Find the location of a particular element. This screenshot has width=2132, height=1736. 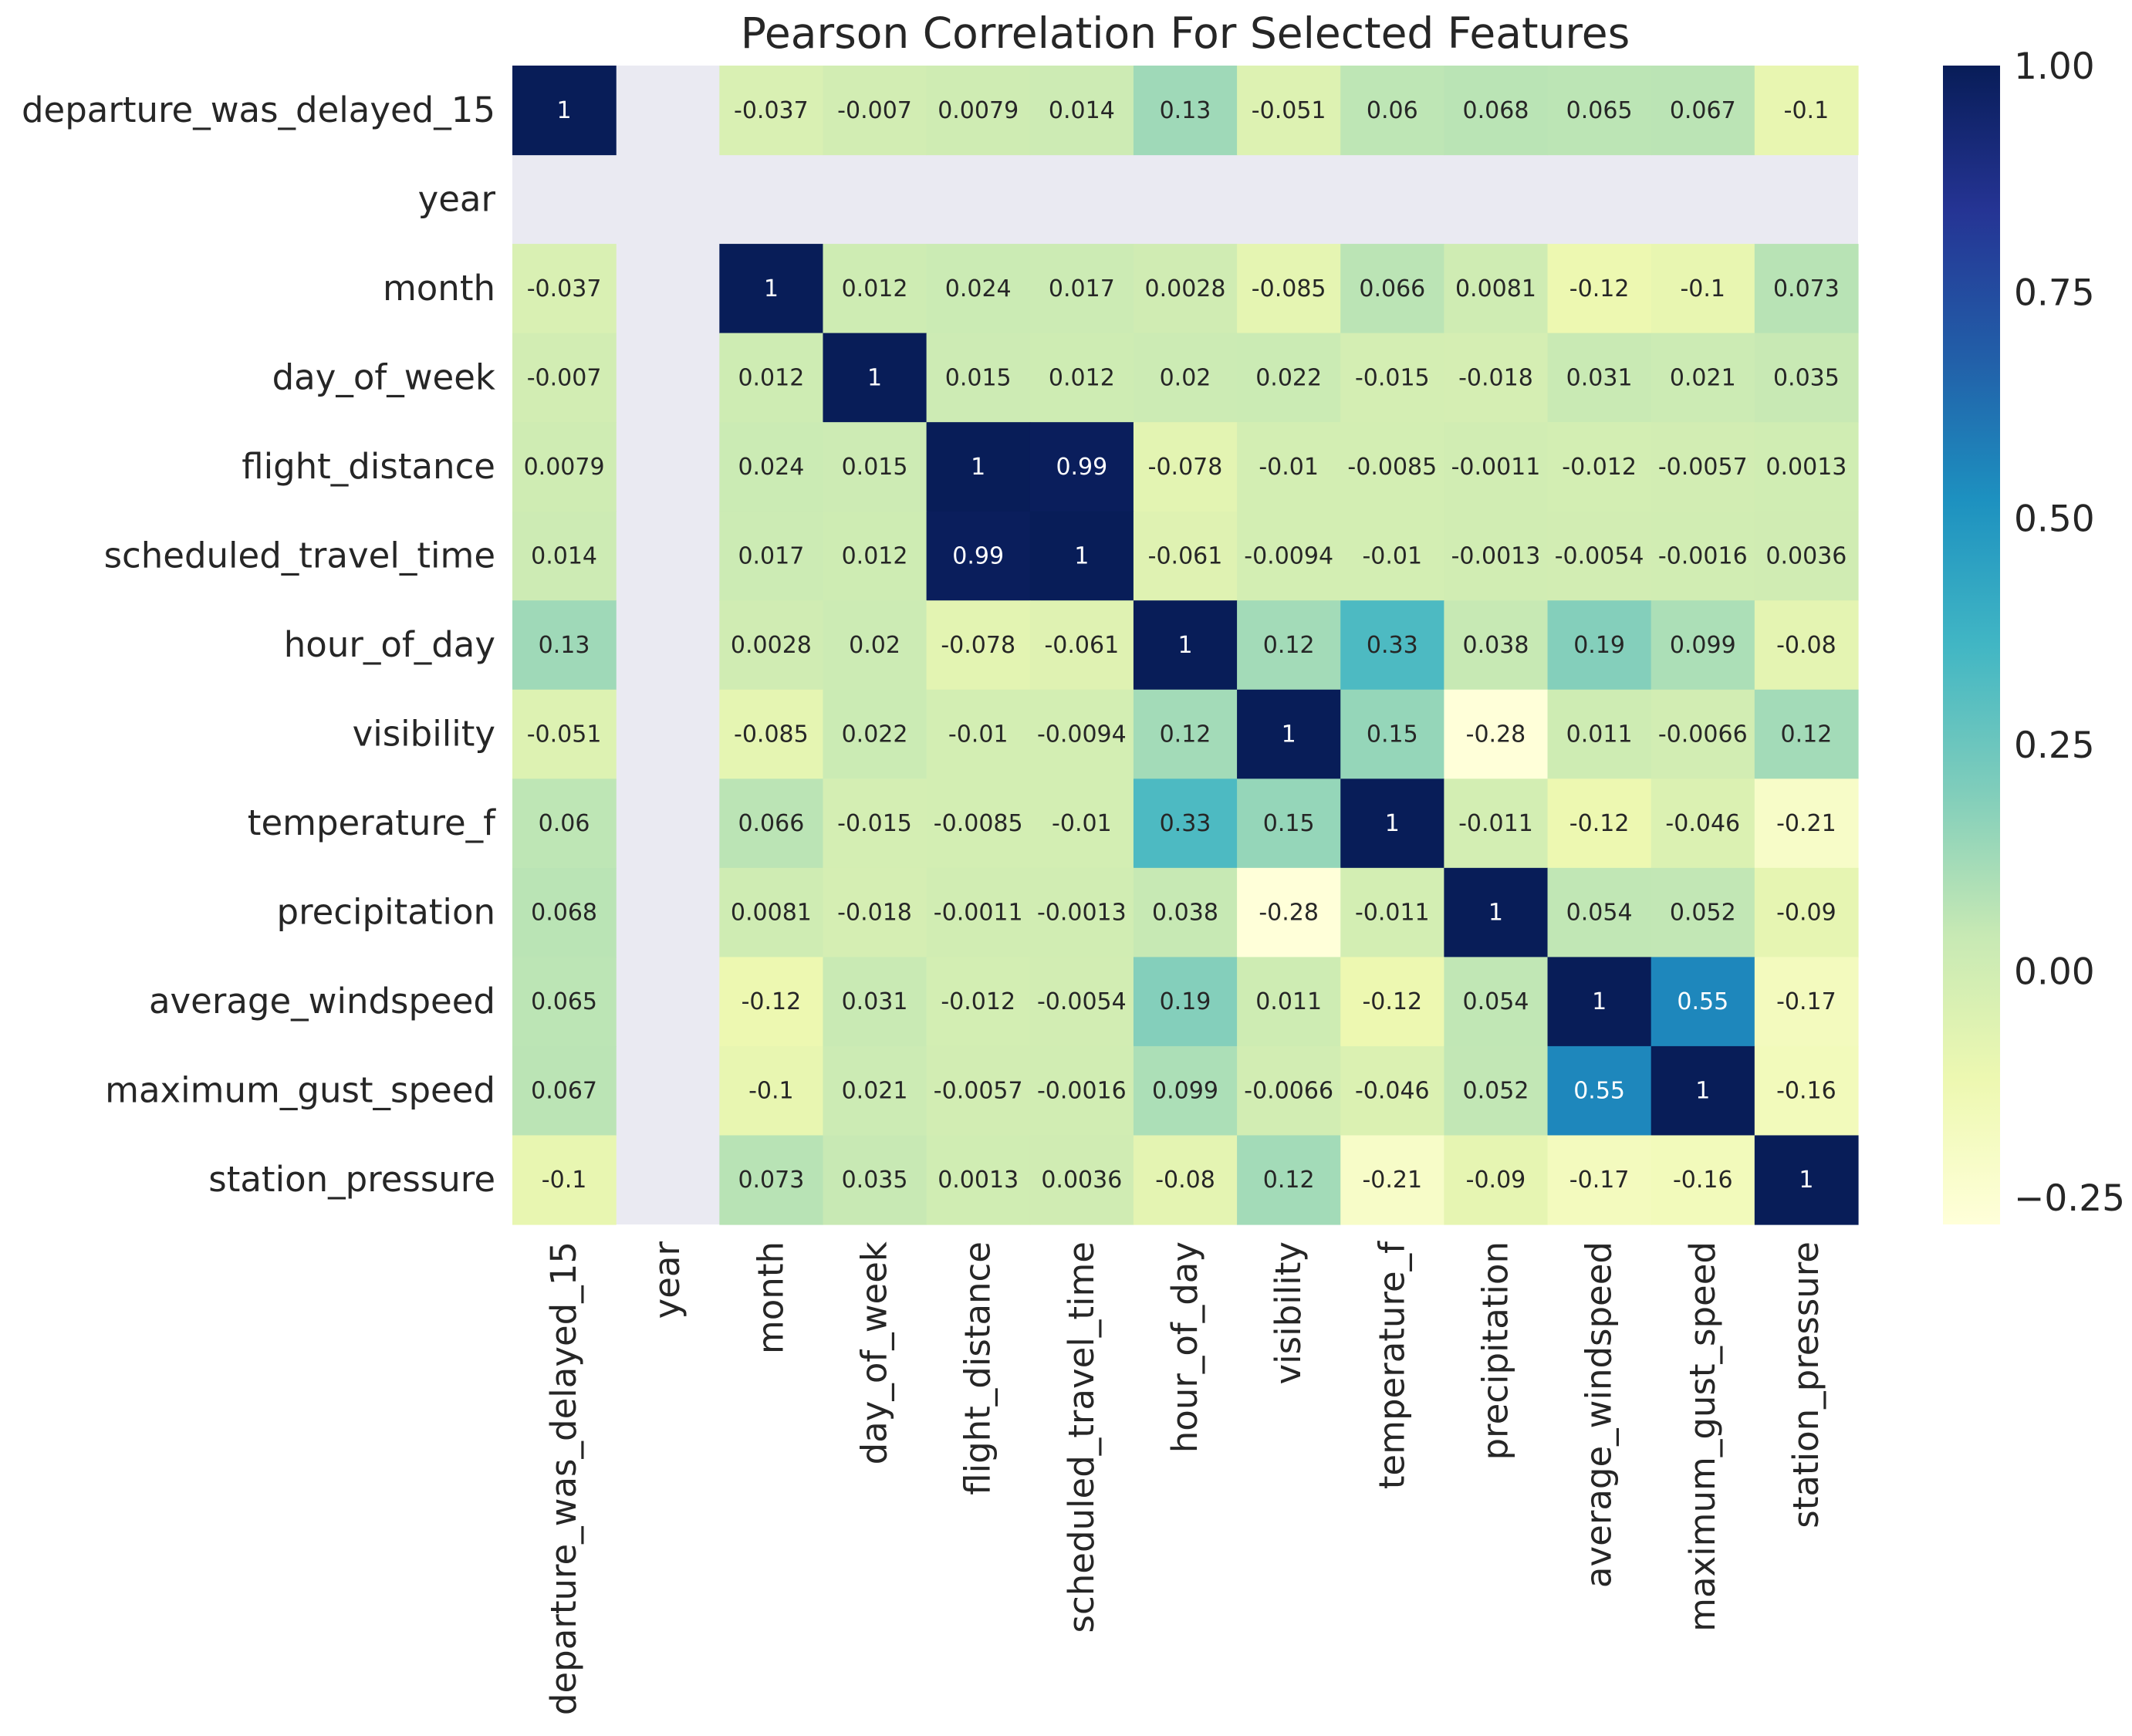

cell-value-label: -0.0013 is located at coordinates (1082, 913).